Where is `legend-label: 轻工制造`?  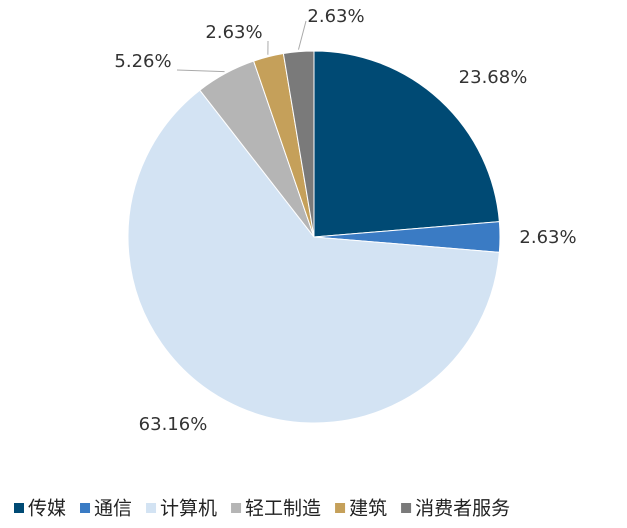 legend-label: 轻工制造 is located at coordinates (283, 509).